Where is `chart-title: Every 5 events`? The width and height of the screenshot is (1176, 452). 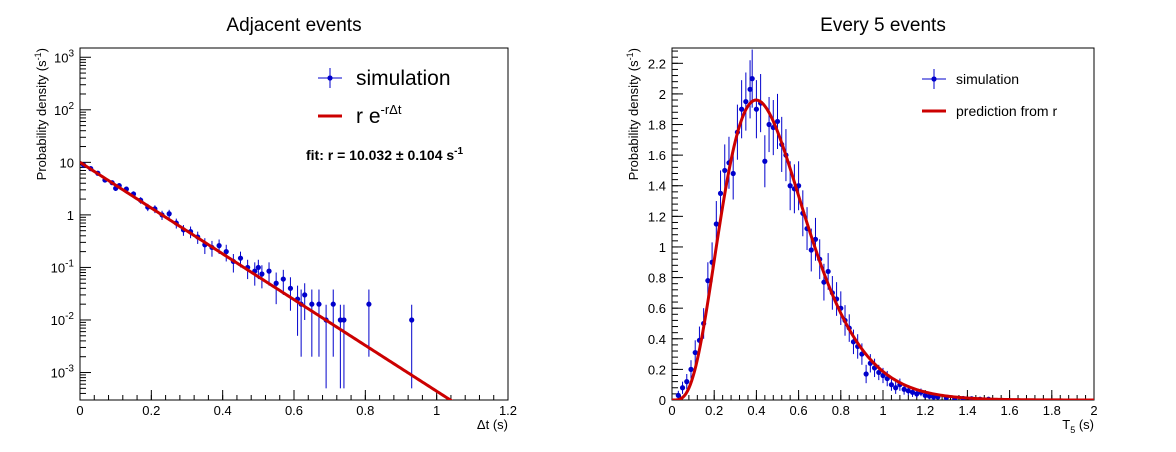 chart-title: Every 5 events is located at coordinates (883, 25).